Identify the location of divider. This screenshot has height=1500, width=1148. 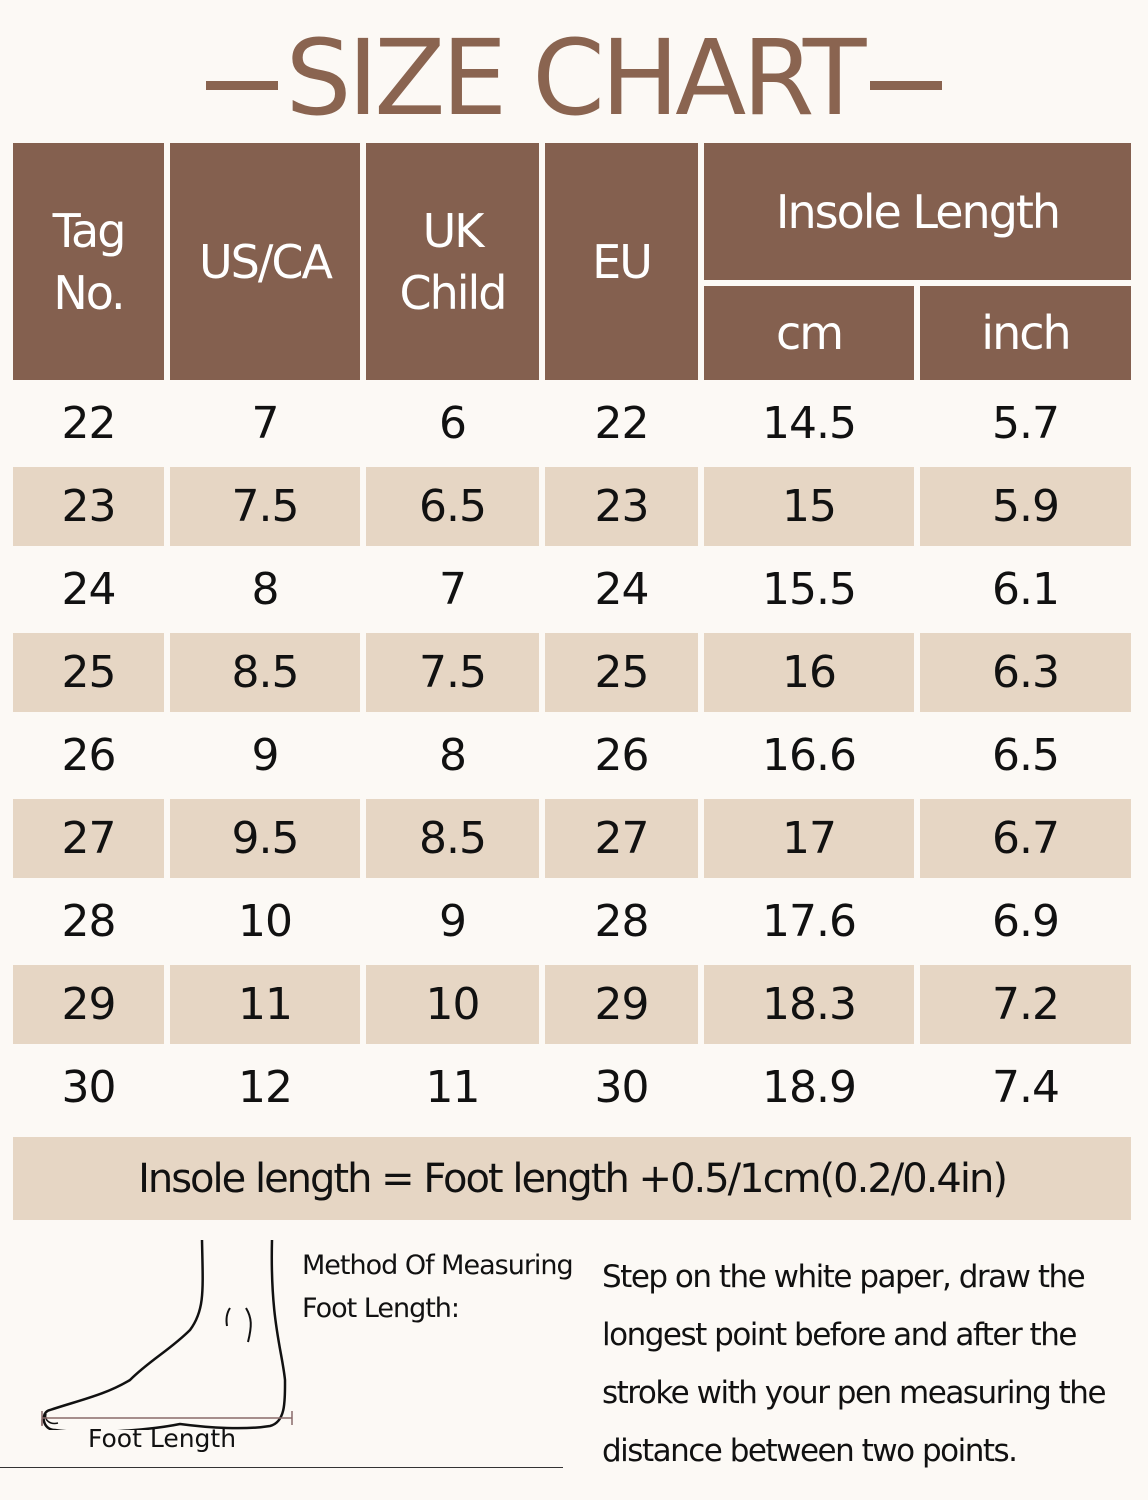
(281, 1467).